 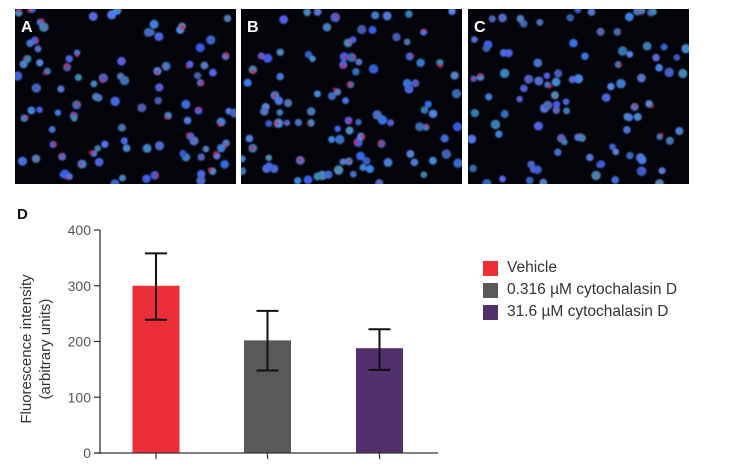 I want to click on panel-label-b: B, so click(x=253, y=27).